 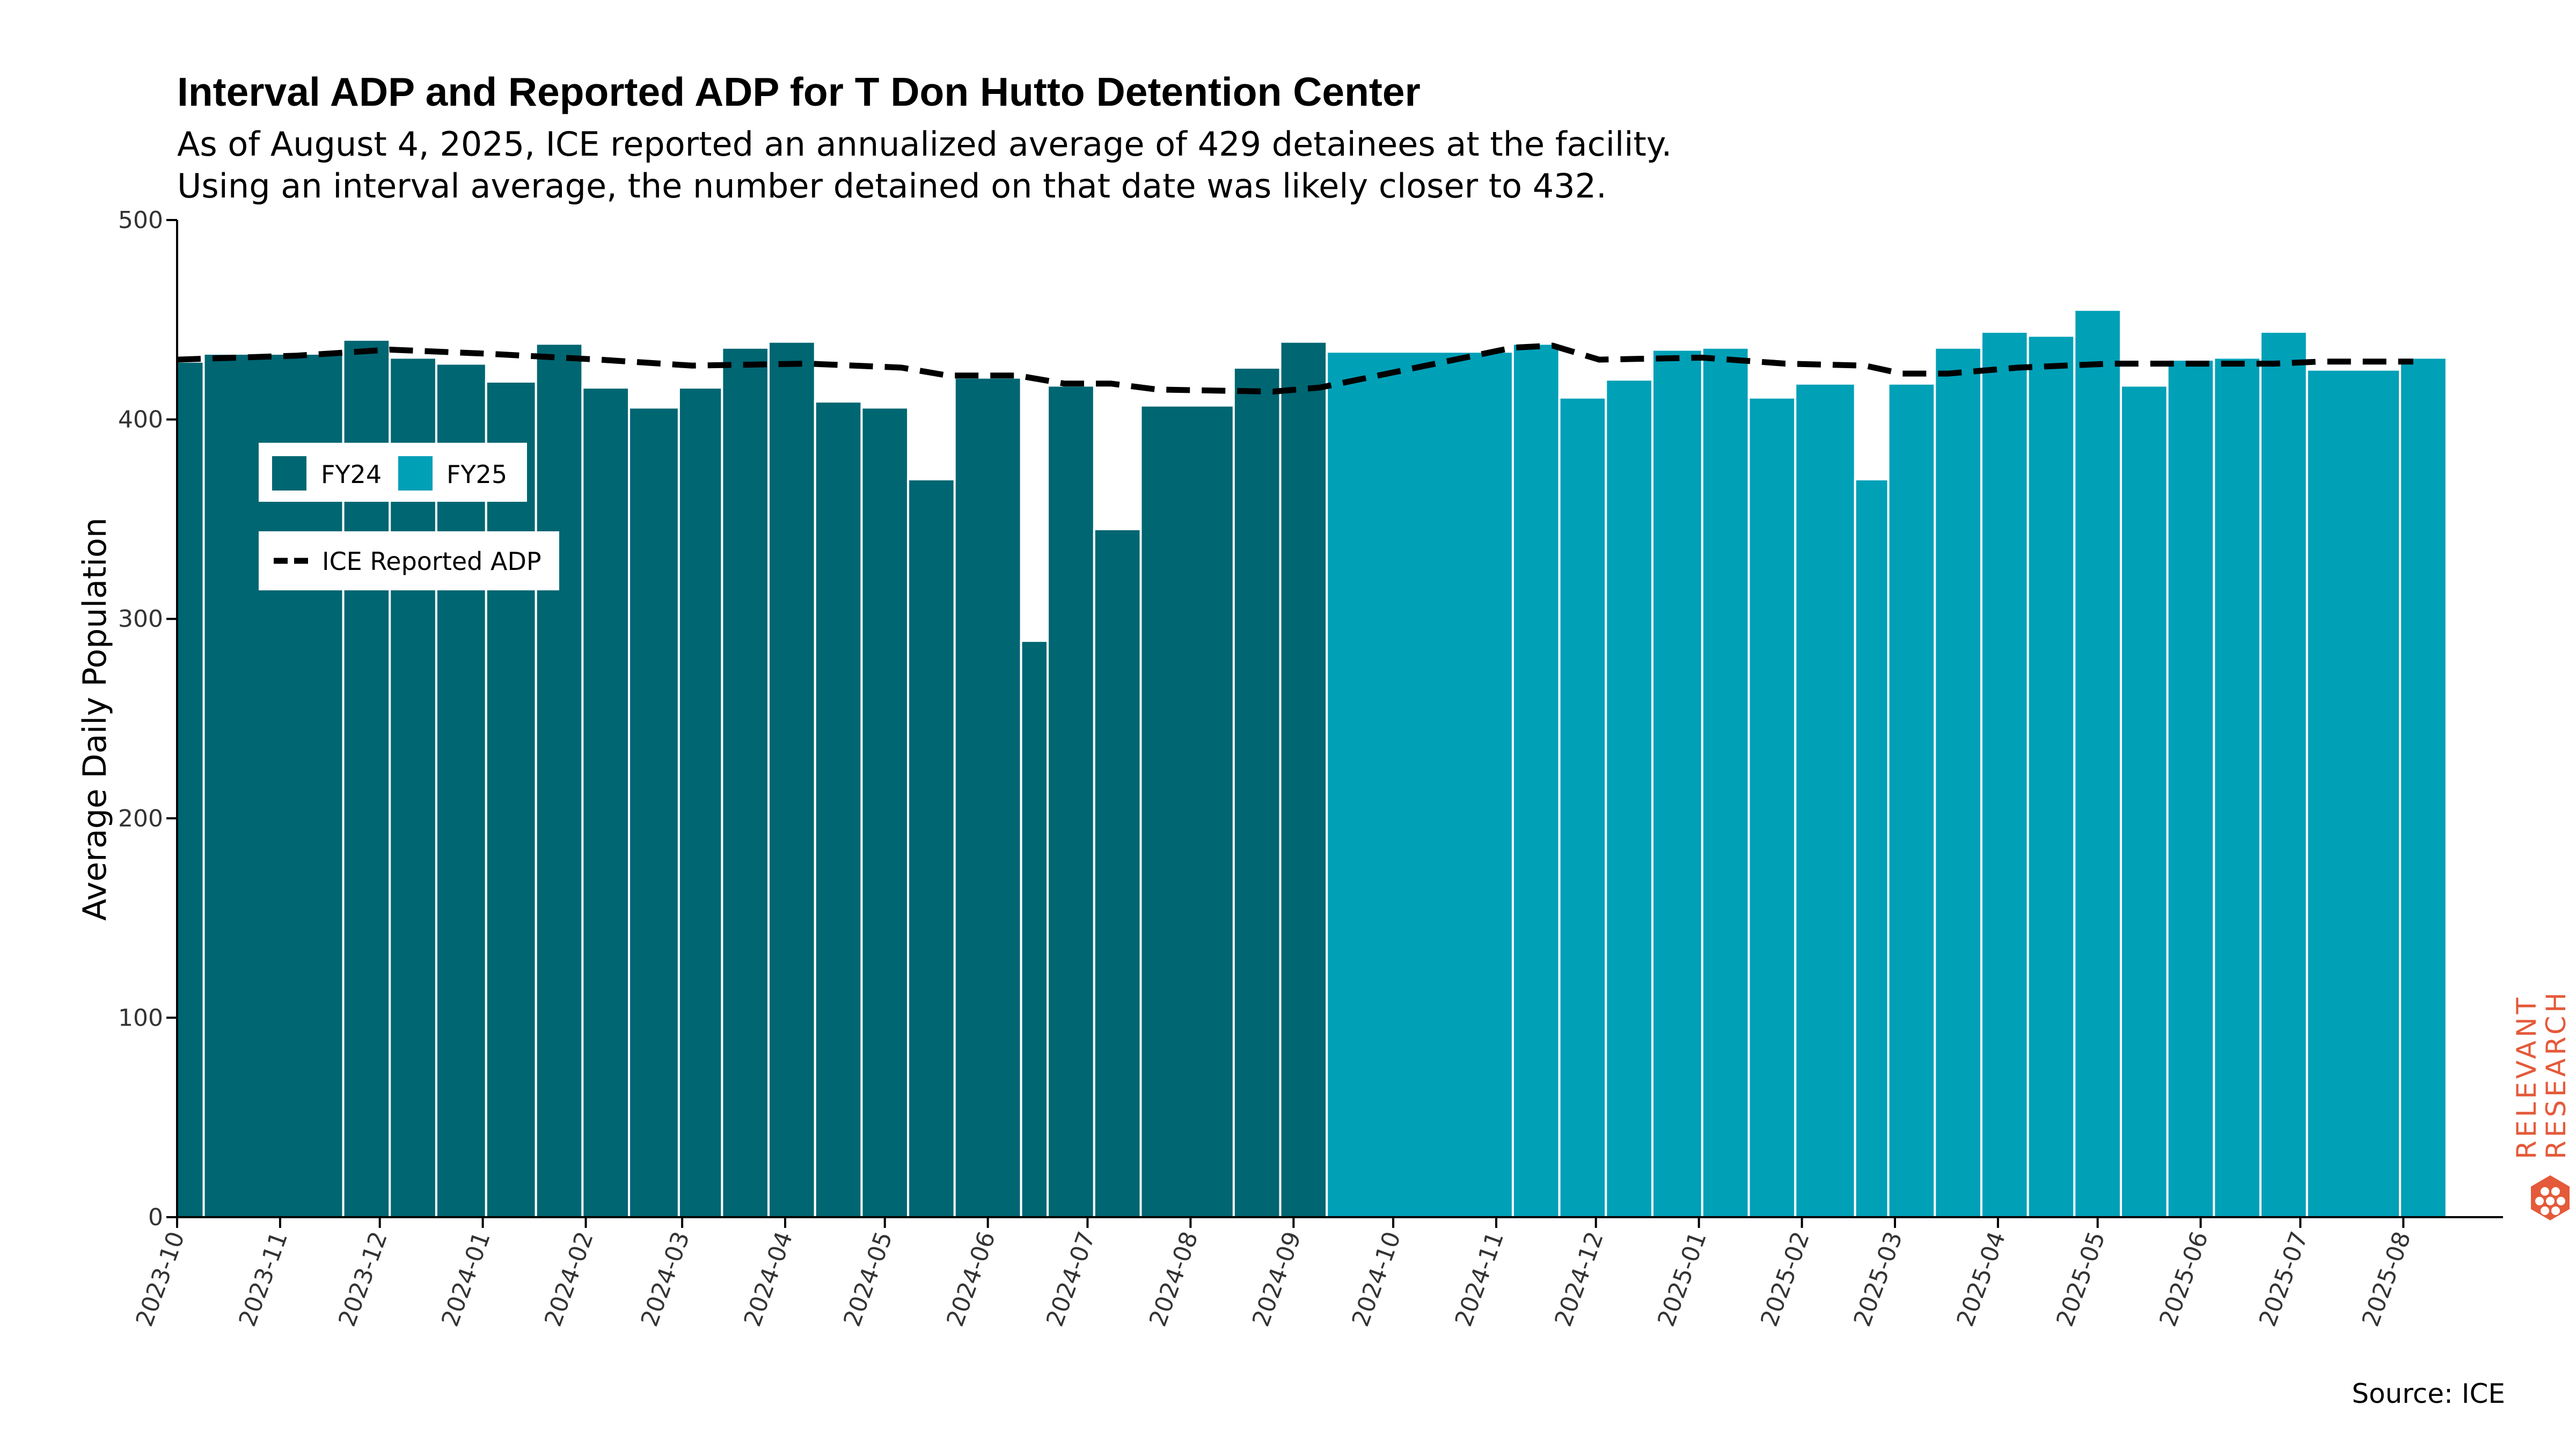 I want to click on brand-line-2: RESEARCH, so click(x=2556, y=1074).